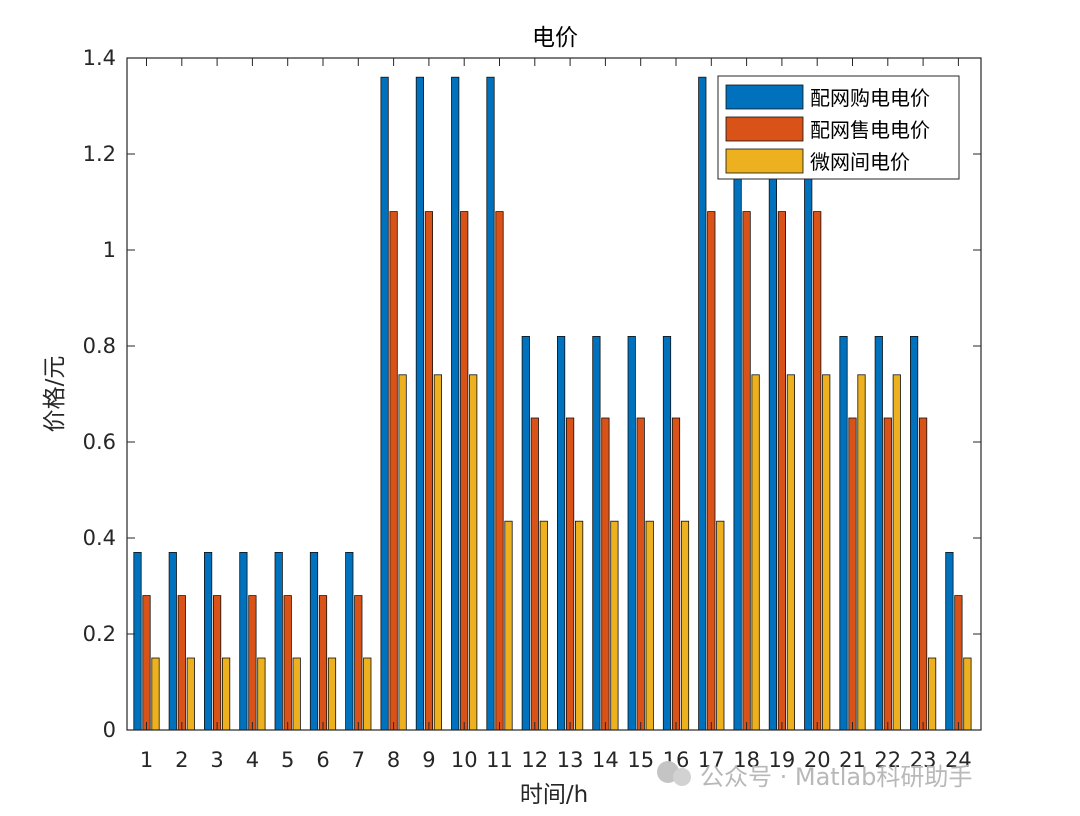 The height and width of the screenshot is (816, 1080). Describe the element at coordinates (99, 538) in the screenshot. I see `y-tick-label: 0.4` at that location.